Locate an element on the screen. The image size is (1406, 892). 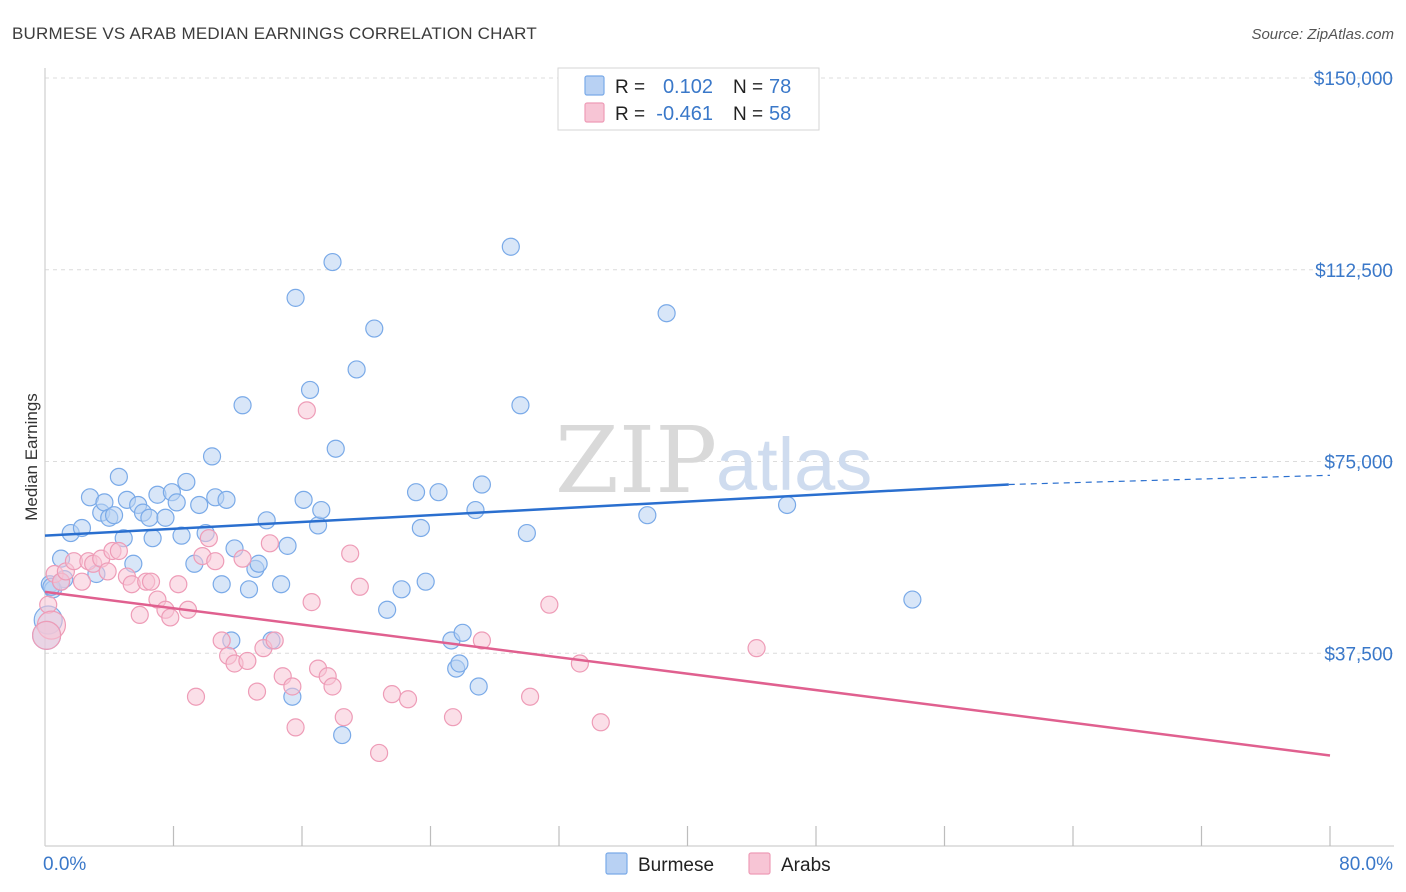
y-tick-label: $75,000 is located at coordinates (1358, 463).